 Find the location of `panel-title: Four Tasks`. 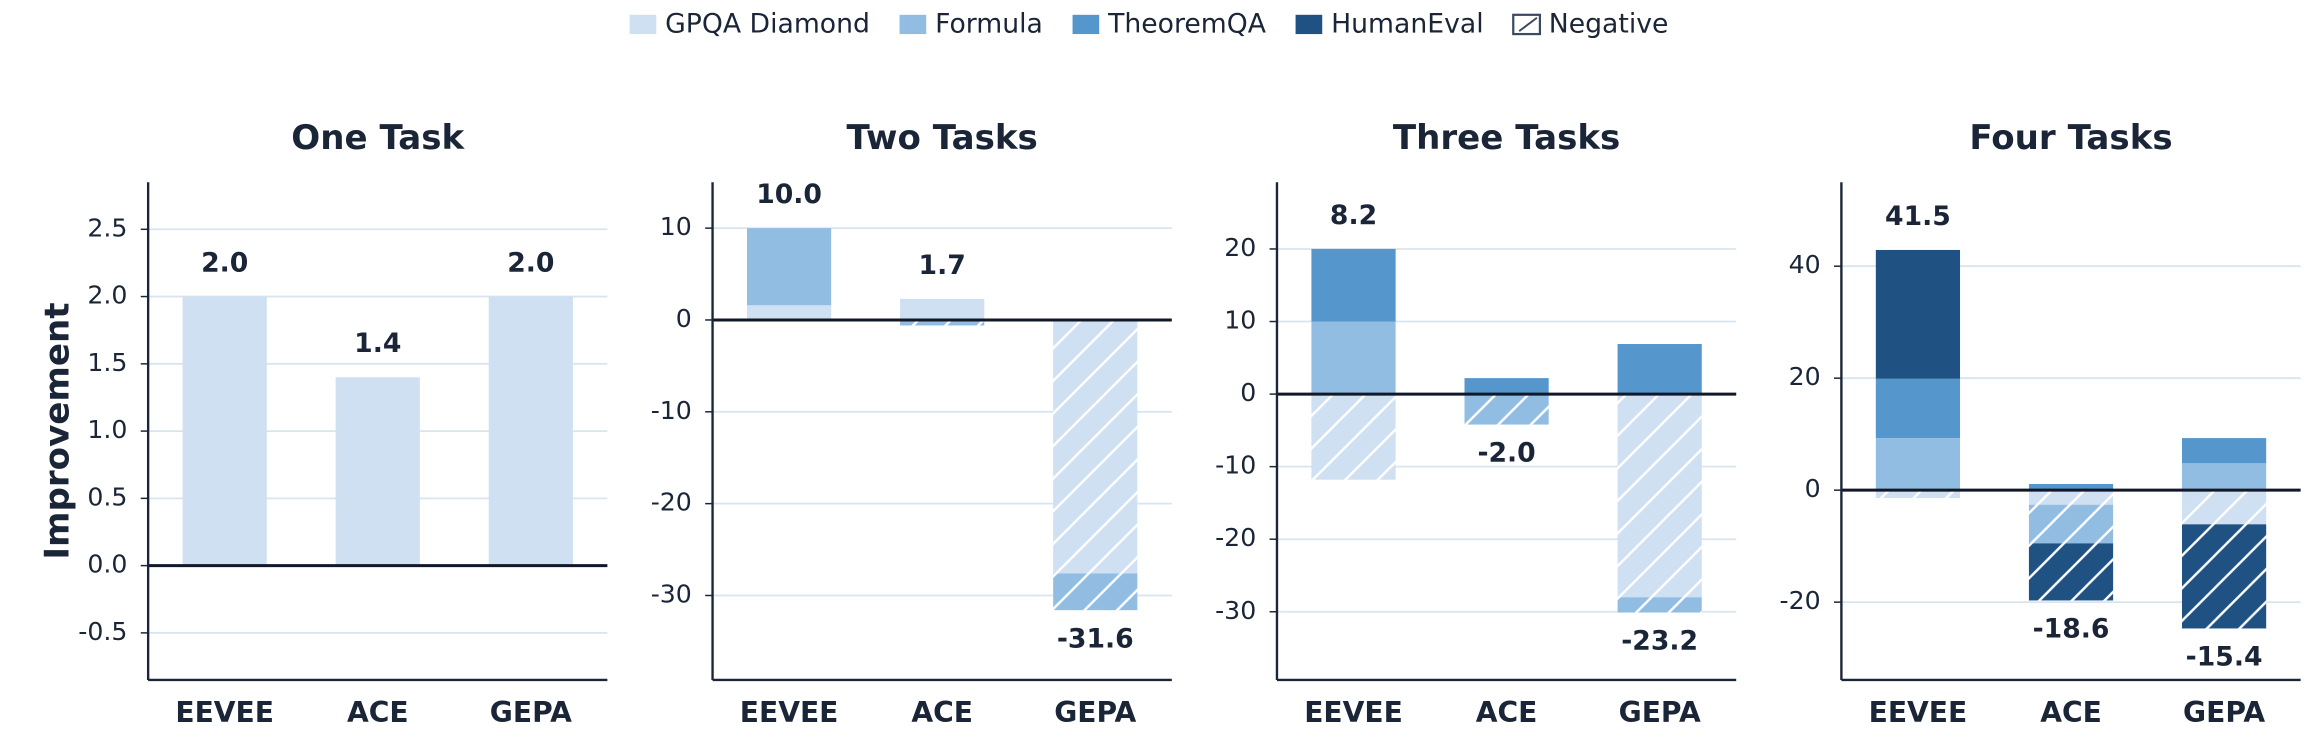

panel-title: Four Tasks is located at coordinates (2070, 138).